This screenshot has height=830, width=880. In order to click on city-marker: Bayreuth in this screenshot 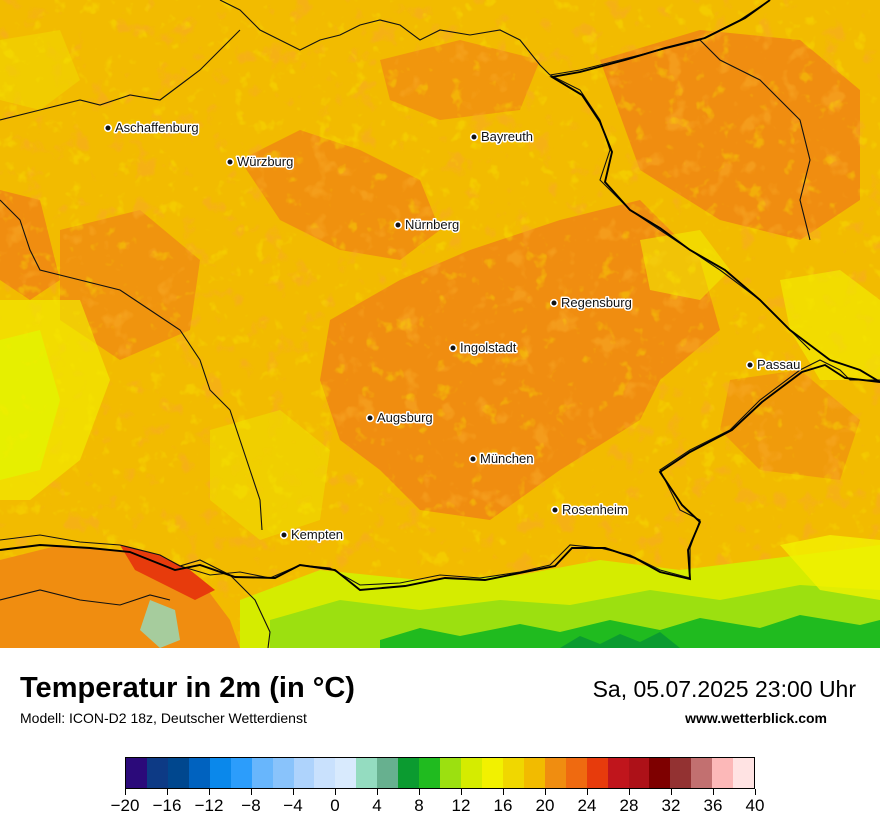, I will do `click(502, 137)`.